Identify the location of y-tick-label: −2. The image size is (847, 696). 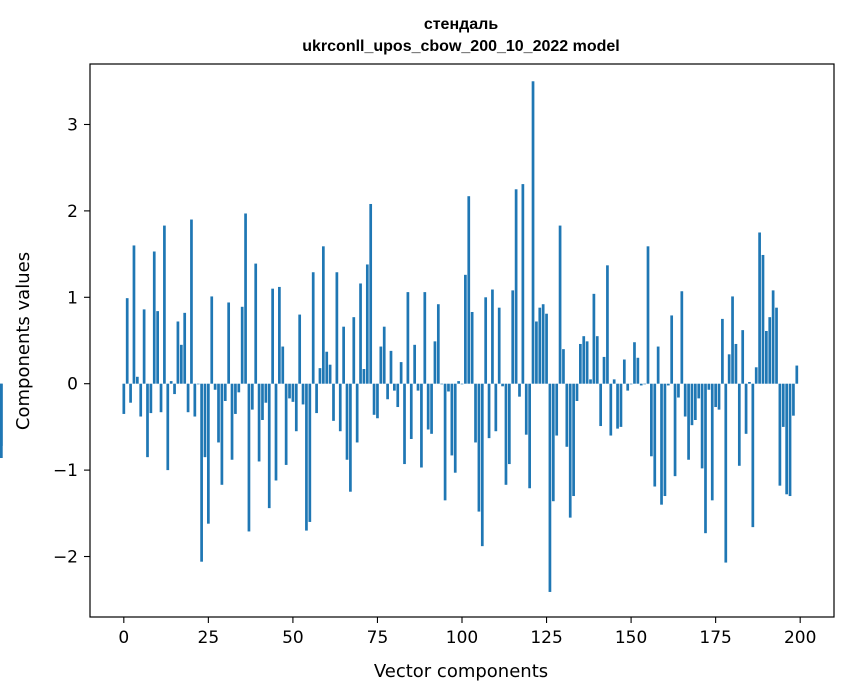
(65, 558).